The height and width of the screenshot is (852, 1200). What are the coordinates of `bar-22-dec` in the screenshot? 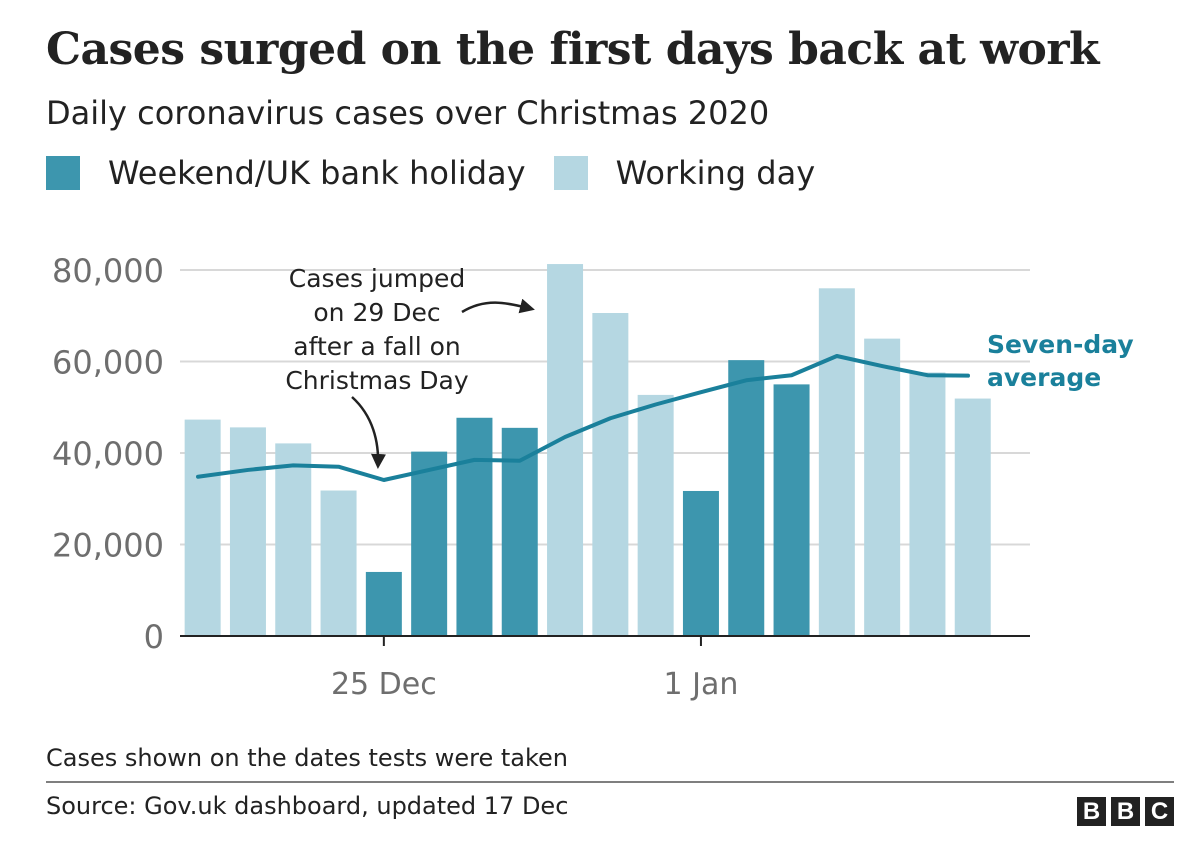 It's located at (247, 531).